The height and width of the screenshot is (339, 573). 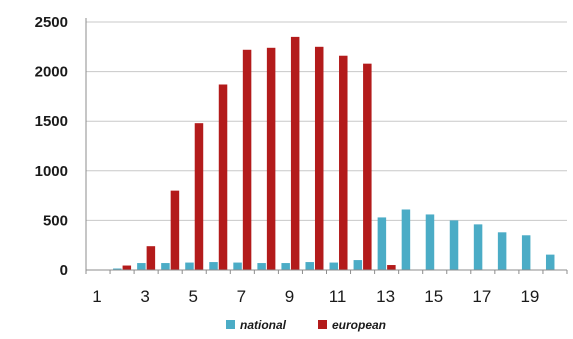 I want to click on x-tick-label: 13, so click(x=385, y=296).